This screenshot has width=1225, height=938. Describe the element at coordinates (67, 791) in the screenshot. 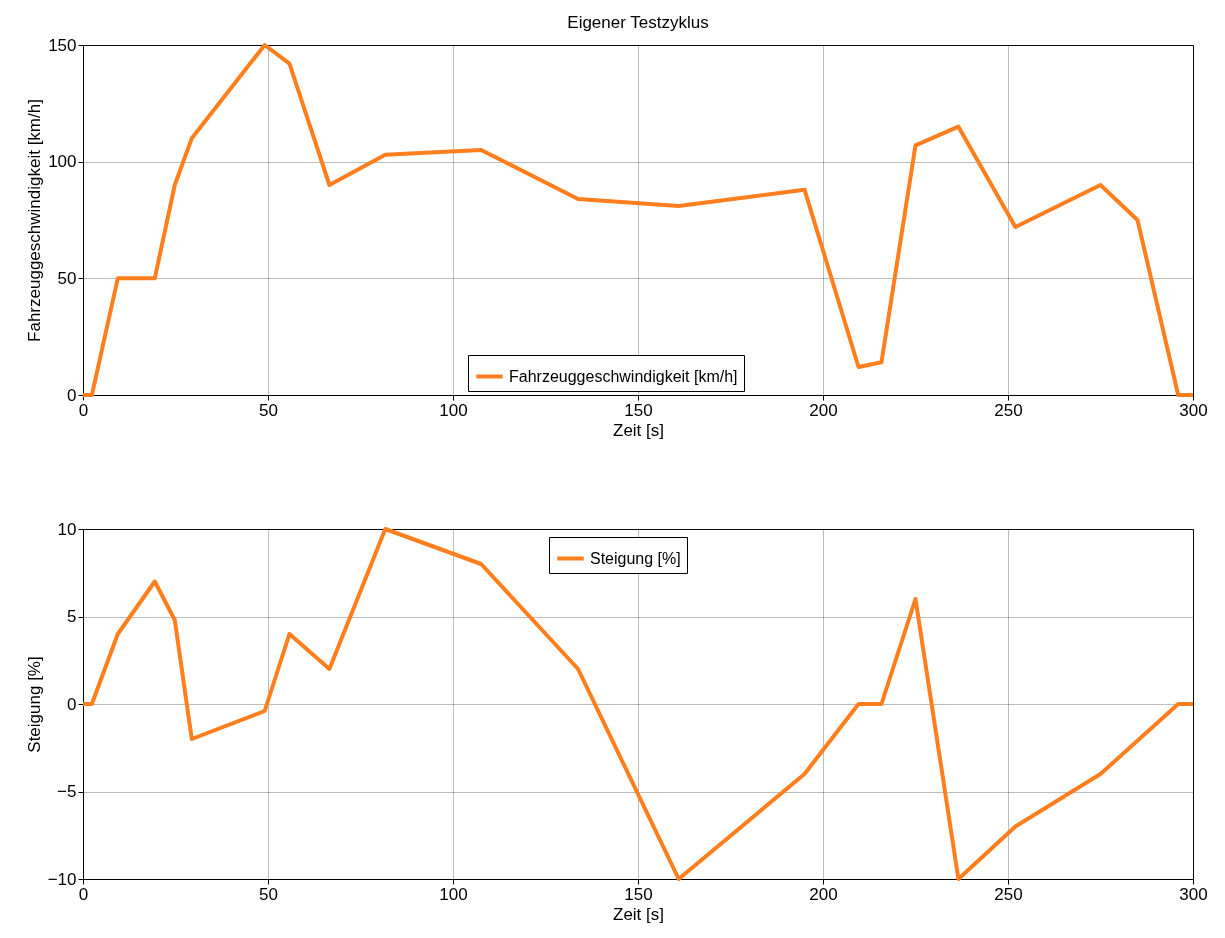

I see `y-tick-label: −5` at that location.